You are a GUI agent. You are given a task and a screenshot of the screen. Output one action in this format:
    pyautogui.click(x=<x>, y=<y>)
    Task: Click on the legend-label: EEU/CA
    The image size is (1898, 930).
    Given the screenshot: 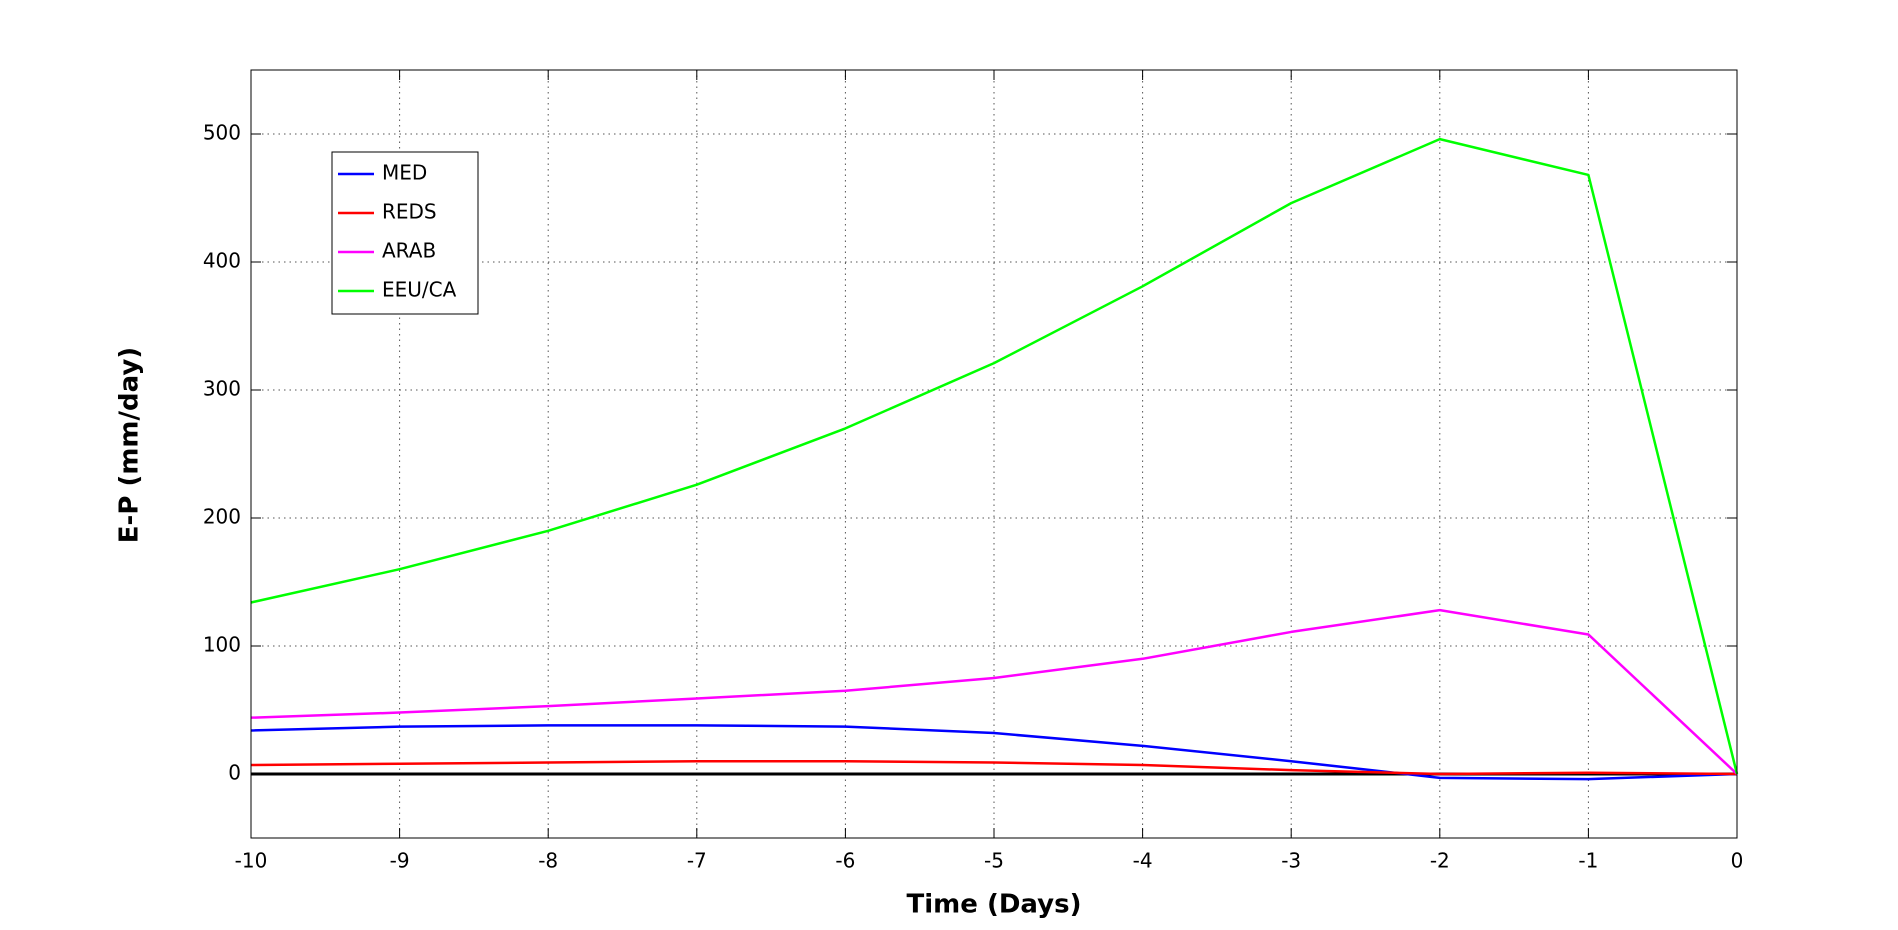 What is the action you would take?
    pyautogui.click(x=419, y=290)
    